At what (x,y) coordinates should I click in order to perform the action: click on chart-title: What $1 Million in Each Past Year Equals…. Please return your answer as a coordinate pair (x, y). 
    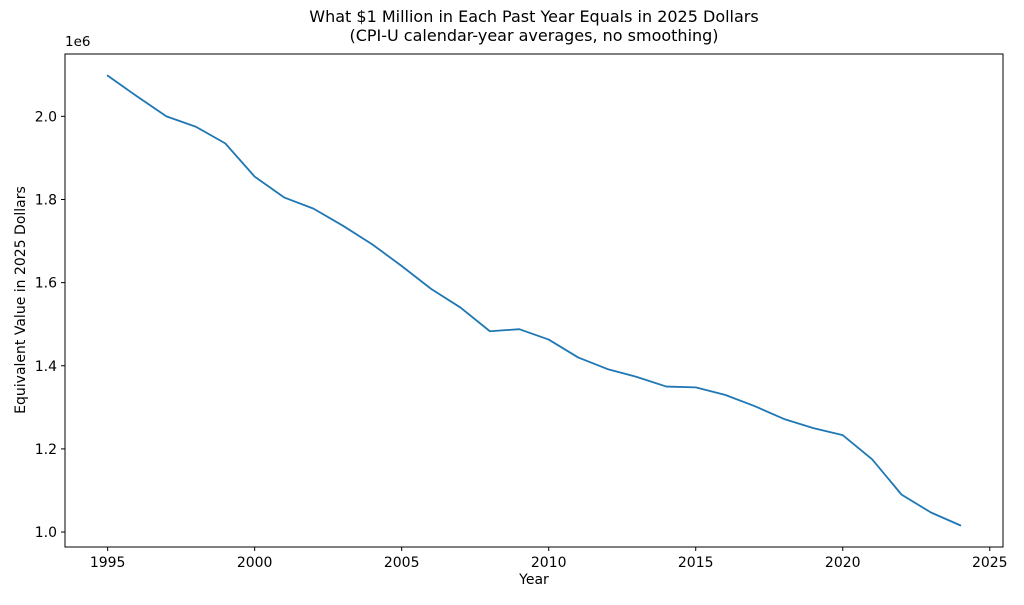
    Looking at the image, I should click on (534, 16).